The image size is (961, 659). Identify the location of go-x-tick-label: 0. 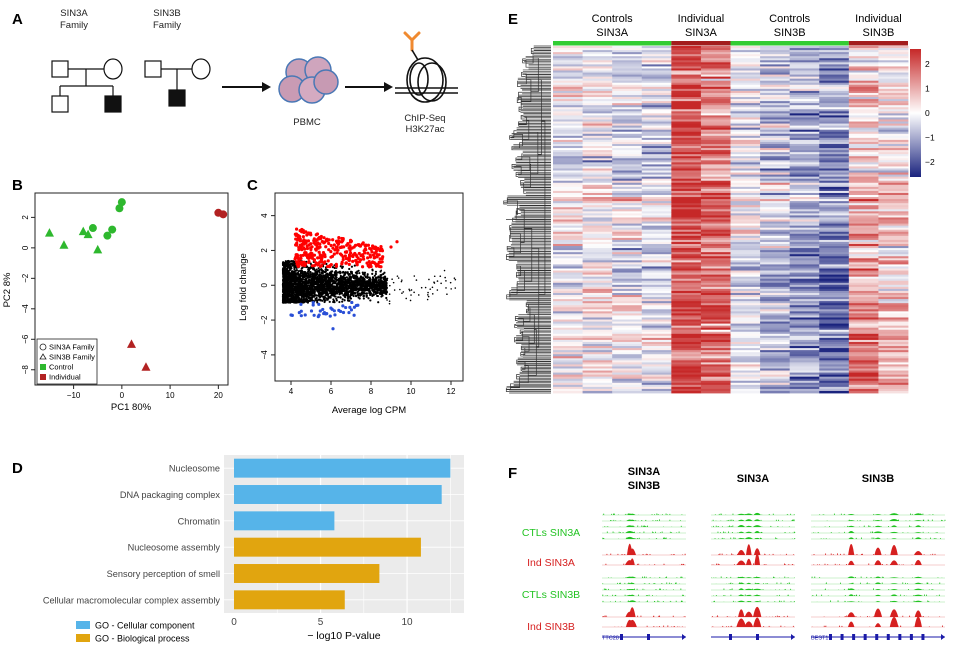
(234, 622).